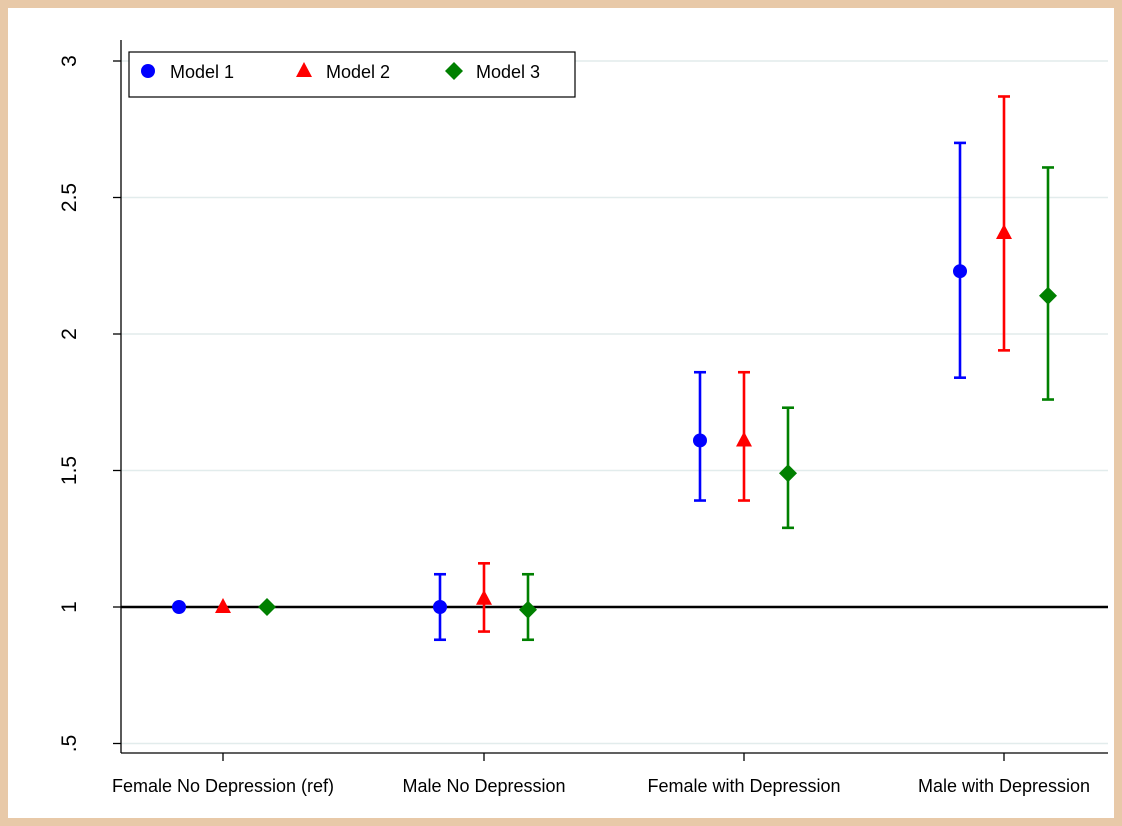 This screenshot has height=826, width=1122. Describe the element at coordinates (202, 72) in the screenshot. I see `legend-label-model-1: Model 1` at that location.